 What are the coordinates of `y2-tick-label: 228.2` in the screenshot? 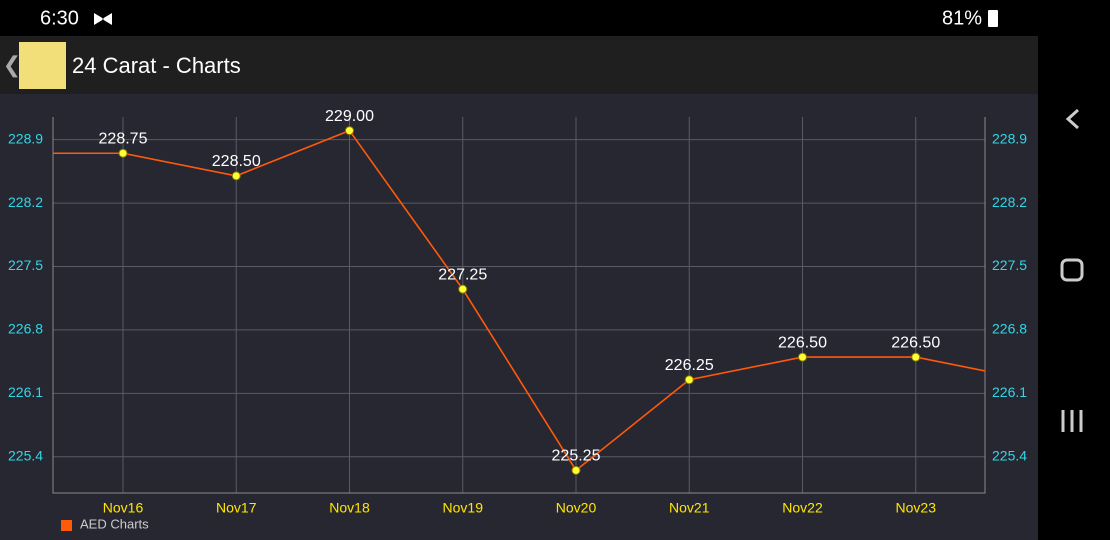 It's located at (1009, 202).